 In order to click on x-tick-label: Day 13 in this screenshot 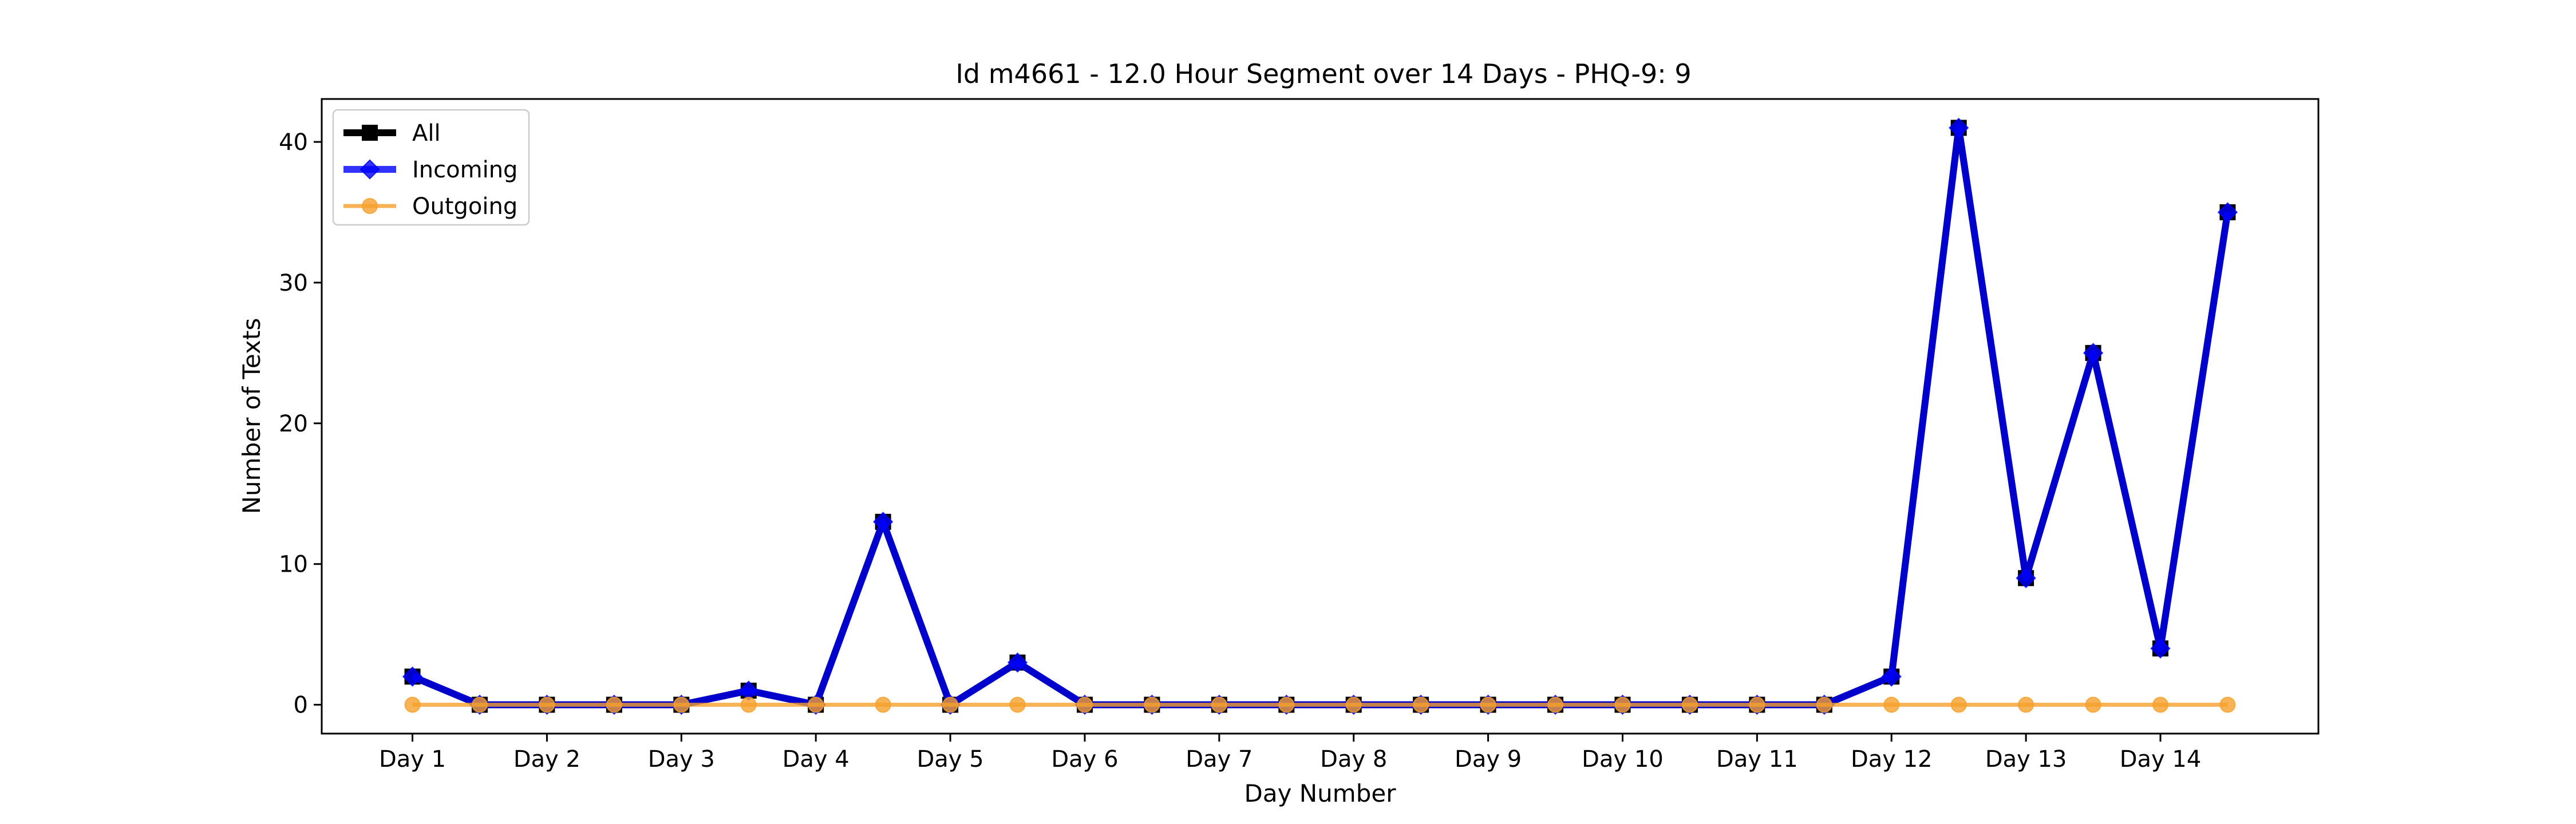, I will do `click(2026, 759)`.